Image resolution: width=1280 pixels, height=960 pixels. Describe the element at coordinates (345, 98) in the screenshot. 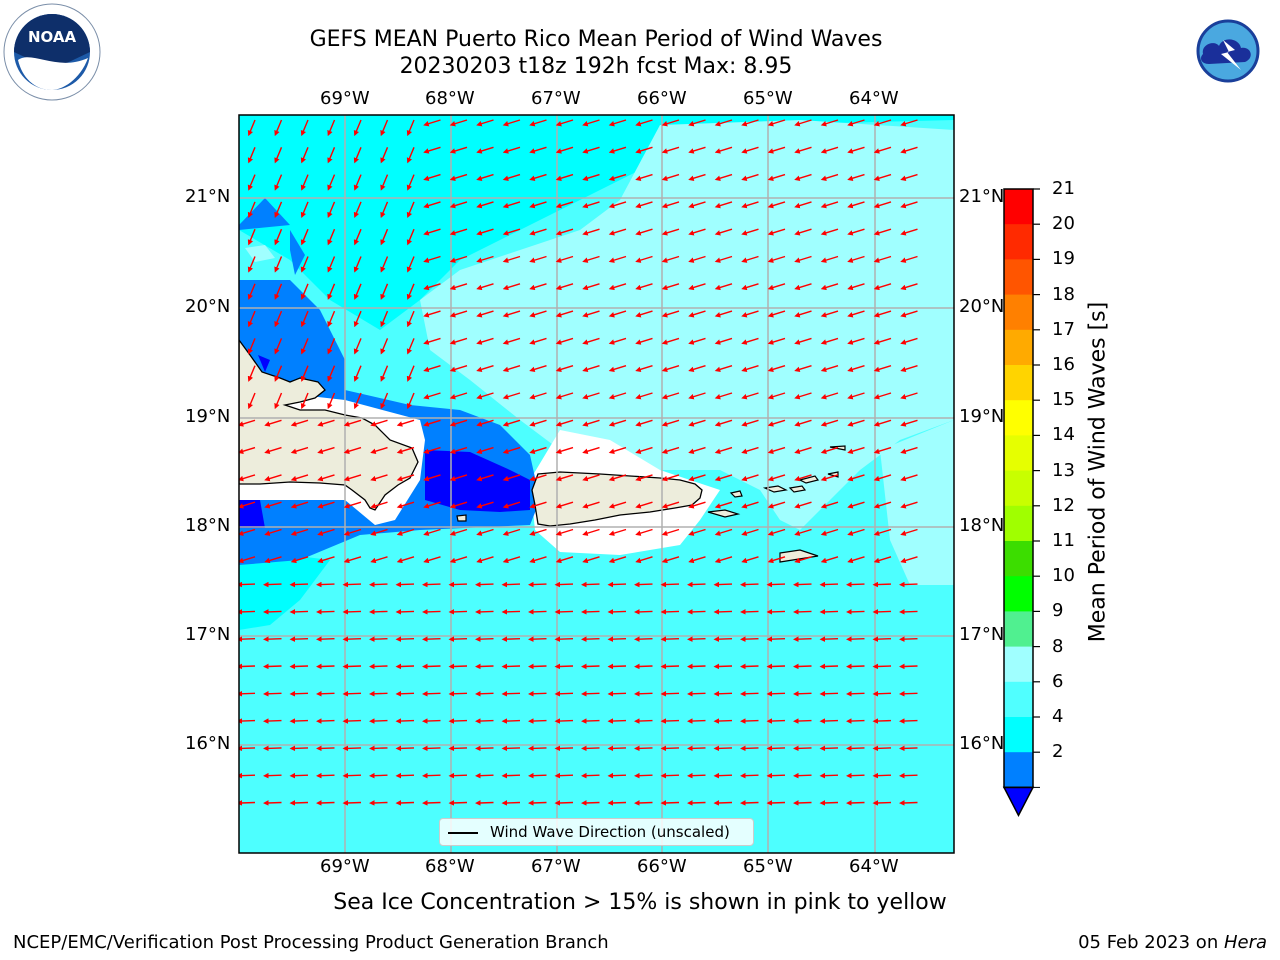

I see `lon-label-top: 69°W` at that location.